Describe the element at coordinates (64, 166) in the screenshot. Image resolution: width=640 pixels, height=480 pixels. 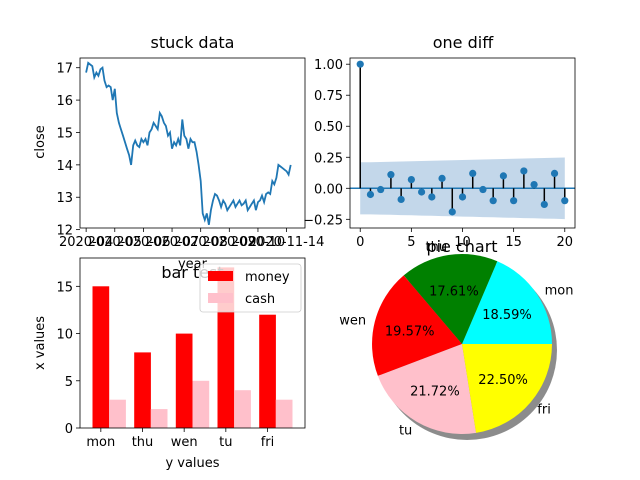
I see `y-tick-label: 14` at that location.